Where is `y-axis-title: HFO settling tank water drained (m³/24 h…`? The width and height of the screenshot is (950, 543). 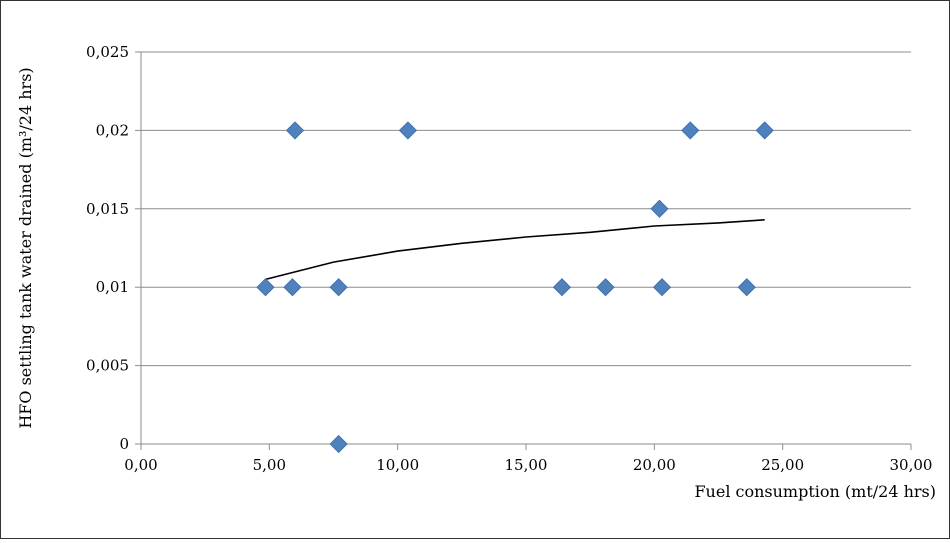
y-axis-title: HFO settling tank water drained (m³/24 h… is located at coordinates (25, 247).